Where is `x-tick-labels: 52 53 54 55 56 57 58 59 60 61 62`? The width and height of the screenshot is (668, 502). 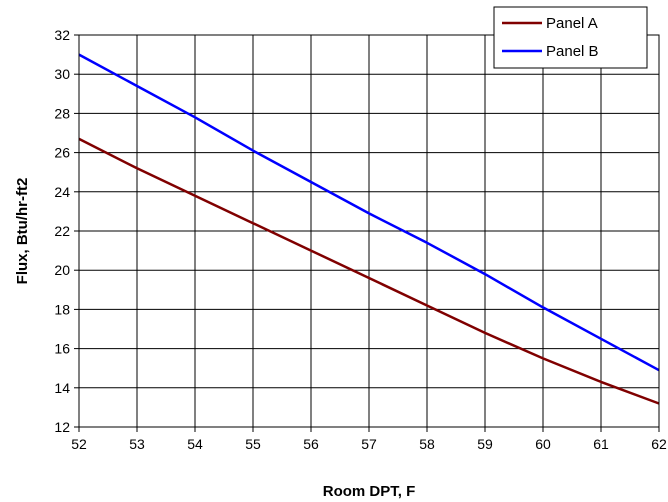 x-tick-labels: 52 53 54 55 56 57 58 59 60 61 62 is located at coordinates (369, 444).